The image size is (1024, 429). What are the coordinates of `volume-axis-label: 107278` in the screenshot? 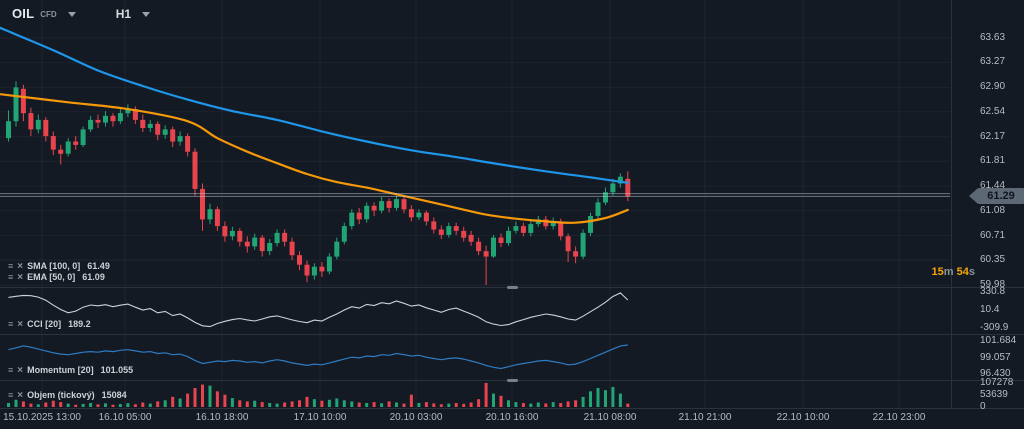 It's located at (997, 382).